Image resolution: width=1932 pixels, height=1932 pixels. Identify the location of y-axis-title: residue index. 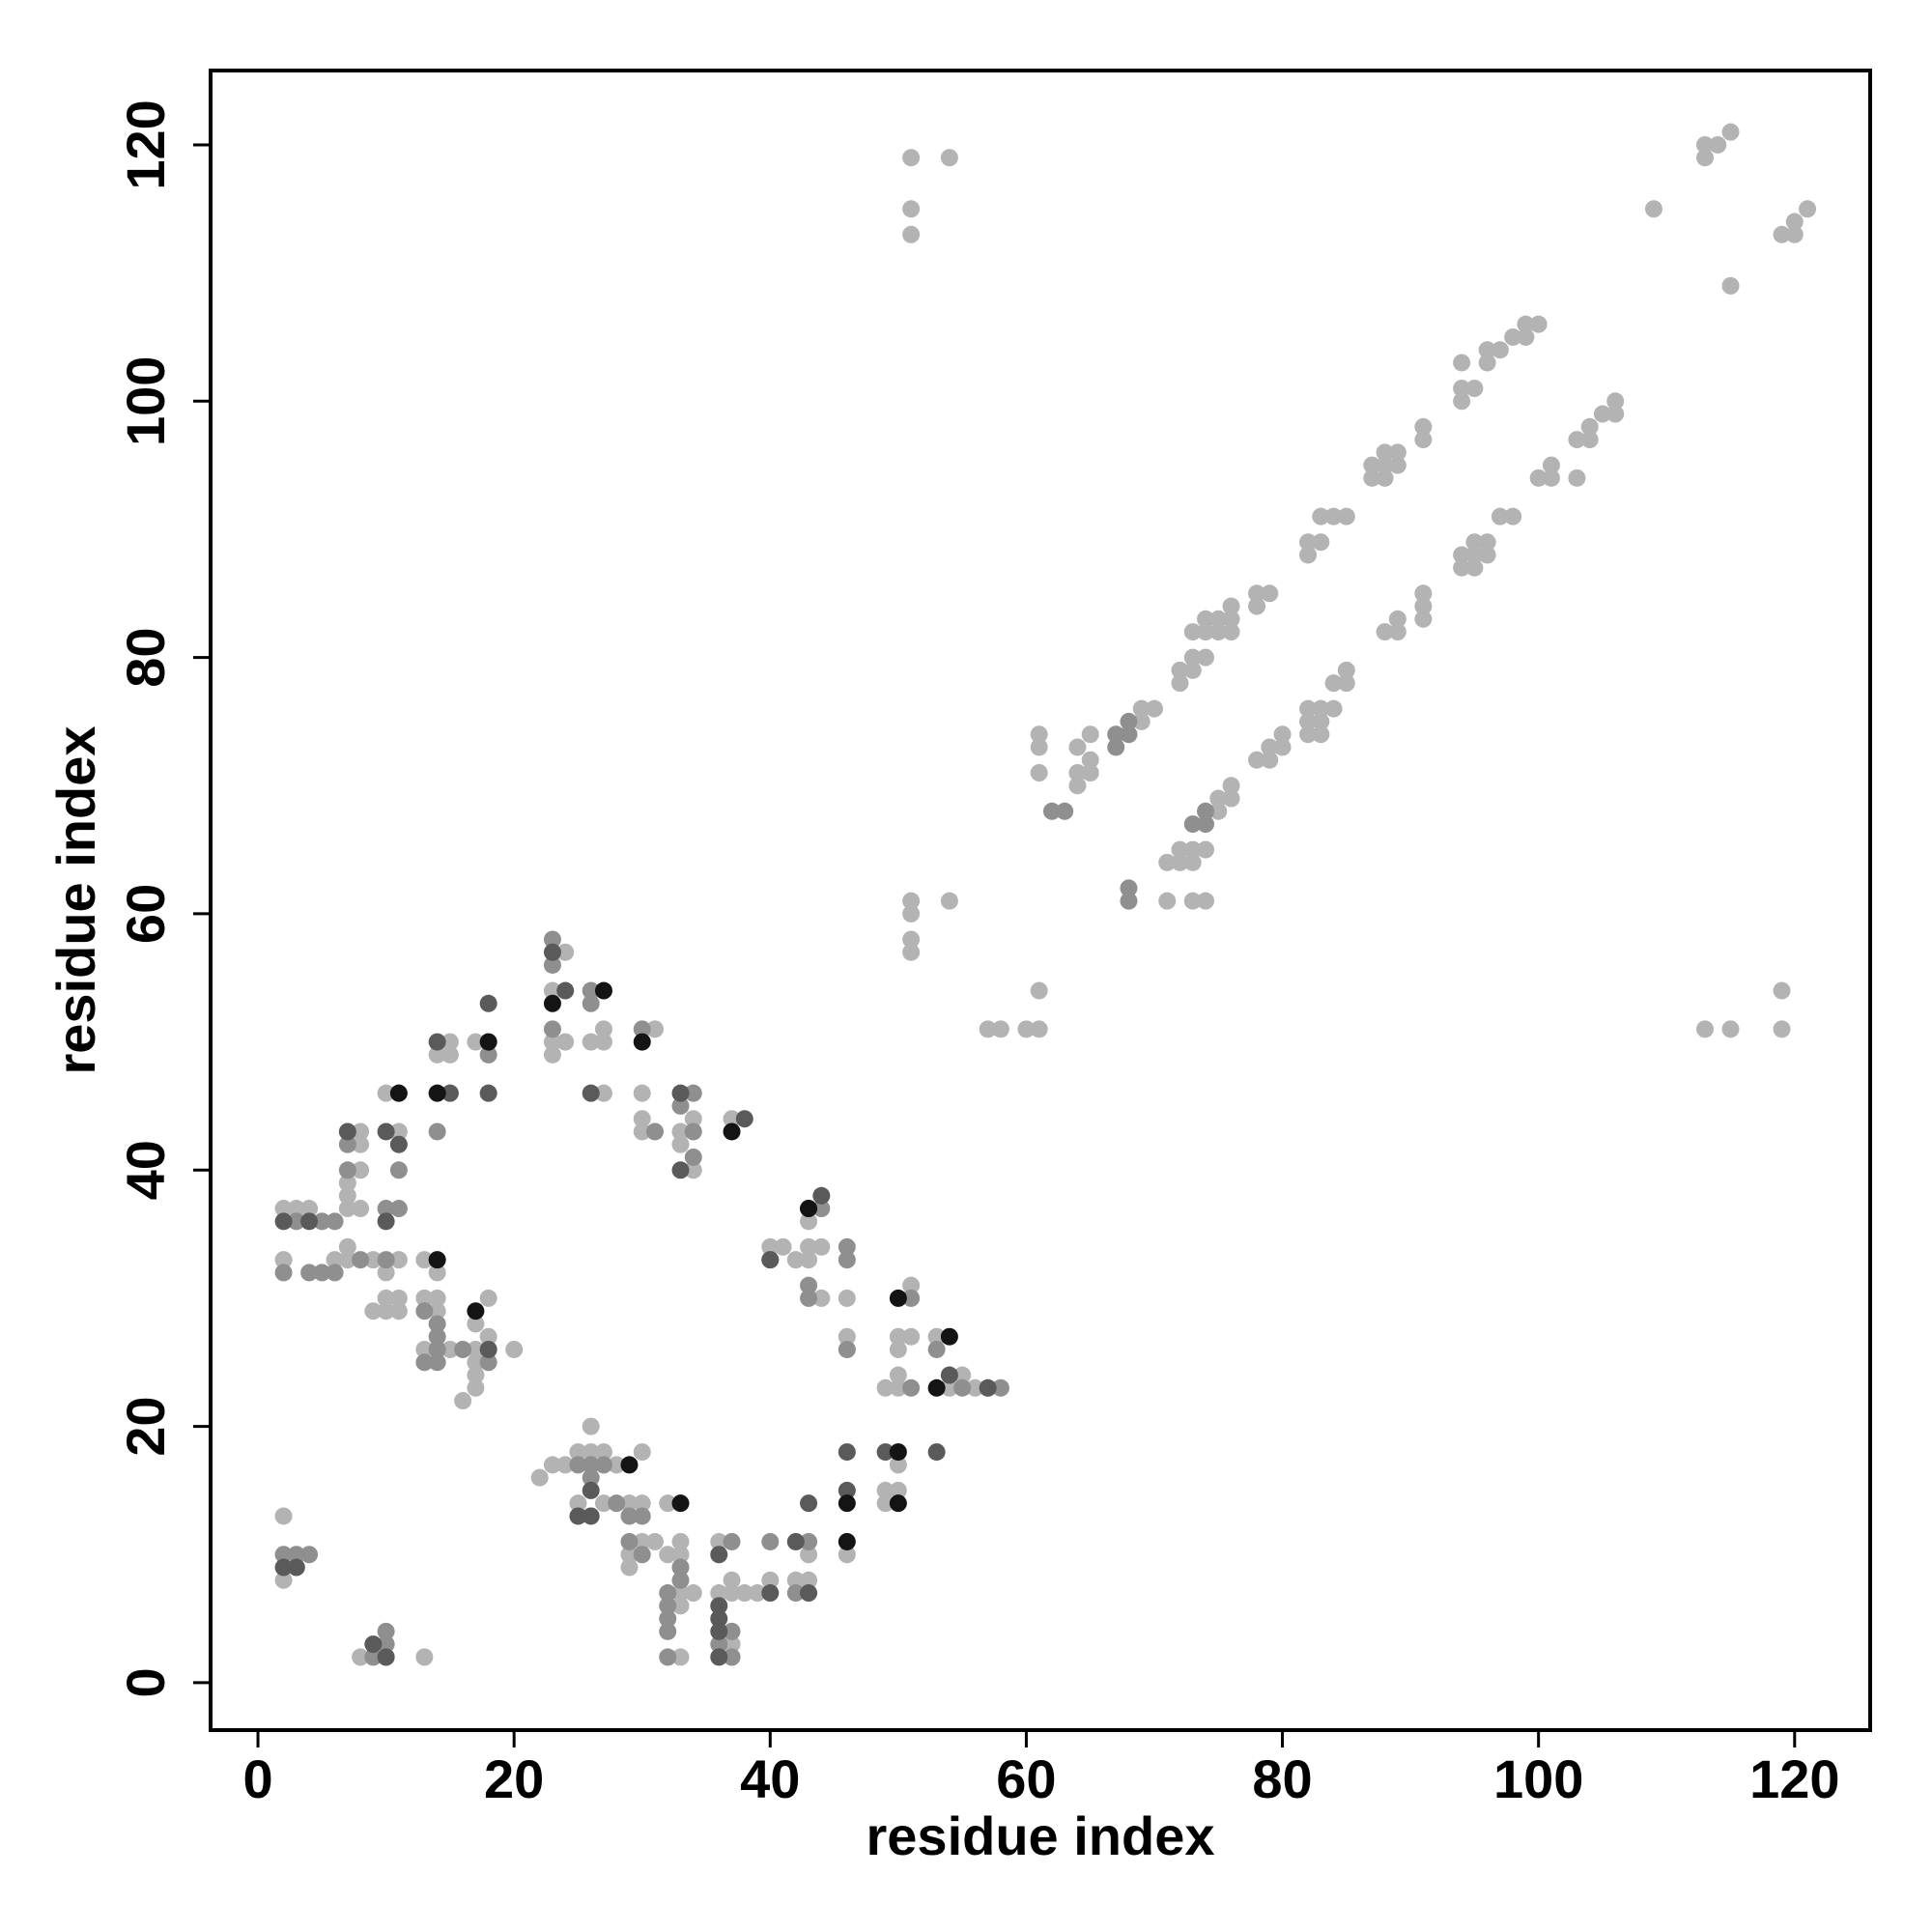
(75, 899).